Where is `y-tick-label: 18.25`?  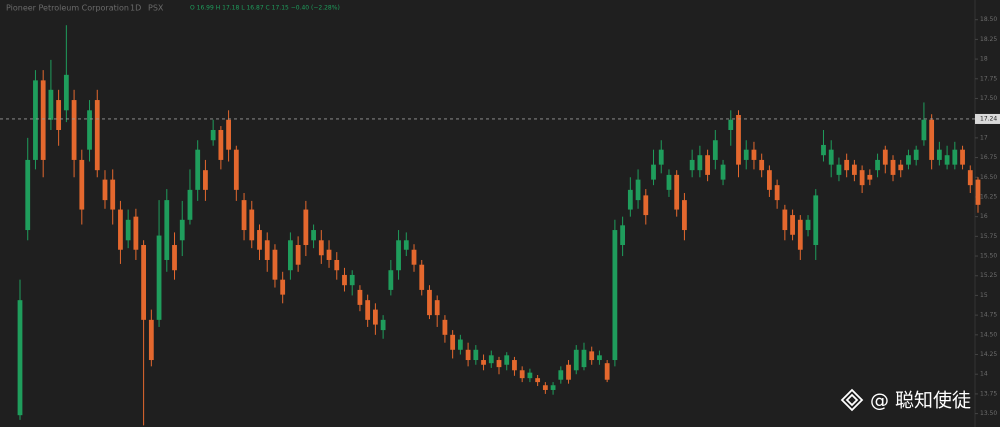
y-tick-label: 18.25 is located at coordinates (988, 39).